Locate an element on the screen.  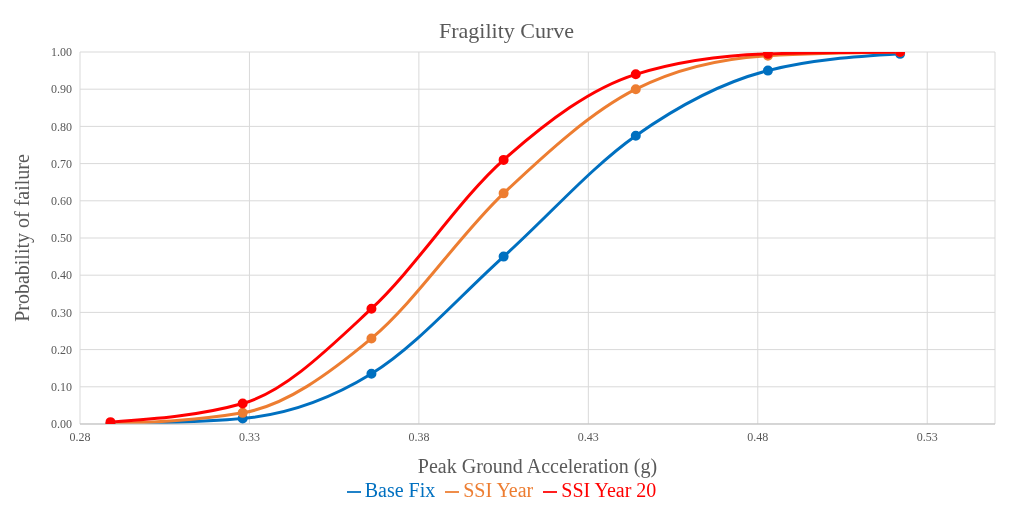
legend-label: SSI Year 20 is located at coordinates (609, 490).